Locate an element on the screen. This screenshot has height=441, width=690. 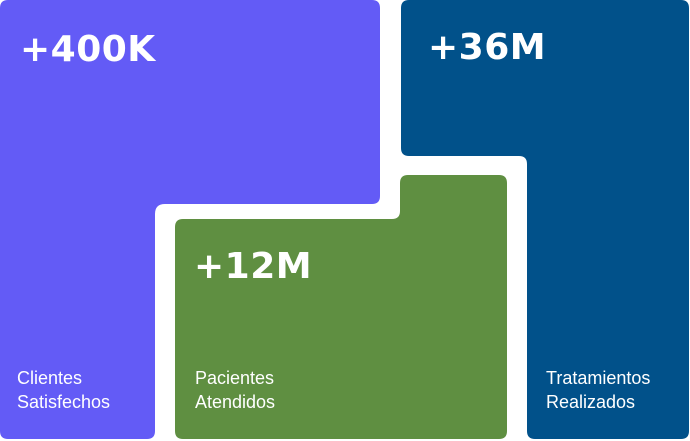
pacientes-value: +12M is located at coordinates (253, 266).